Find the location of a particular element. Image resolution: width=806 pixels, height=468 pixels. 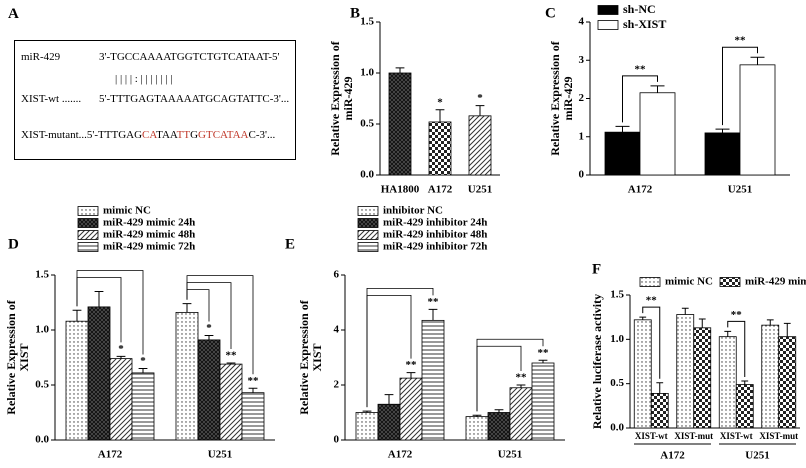

y-tick-label: 6 is located at coordinates (337, 275).